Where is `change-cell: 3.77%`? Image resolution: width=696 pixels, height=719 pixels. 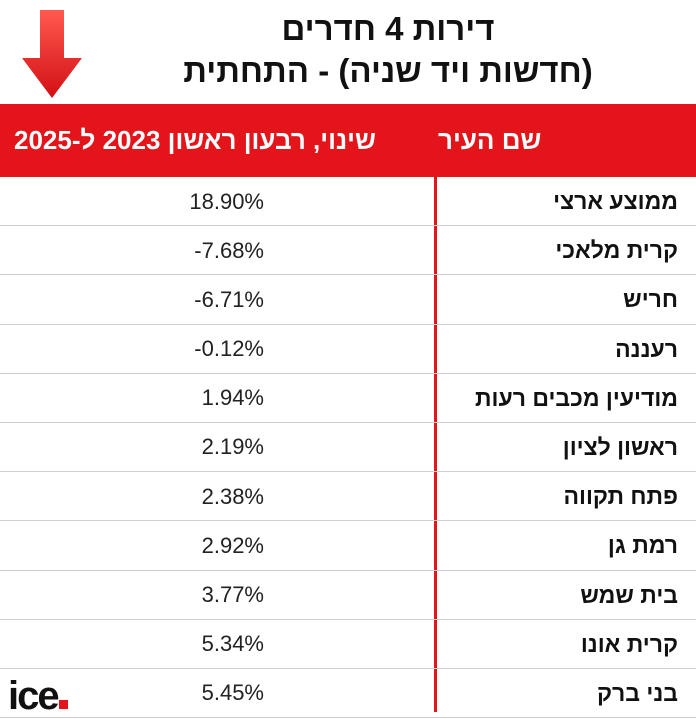 change-cell: 3.77% is located at coordinates (232, 594).